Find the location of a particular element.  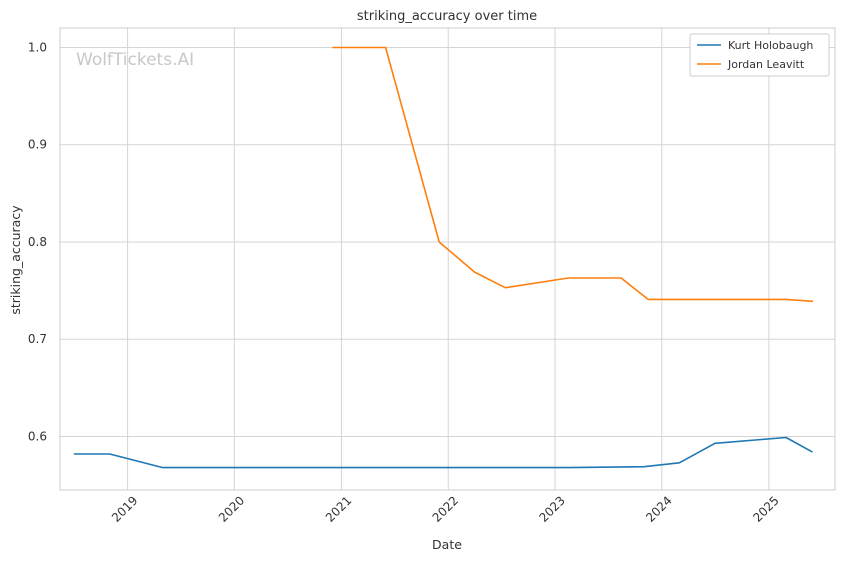

y-tick-label: 0.7 is located at coordinates (37, 339).